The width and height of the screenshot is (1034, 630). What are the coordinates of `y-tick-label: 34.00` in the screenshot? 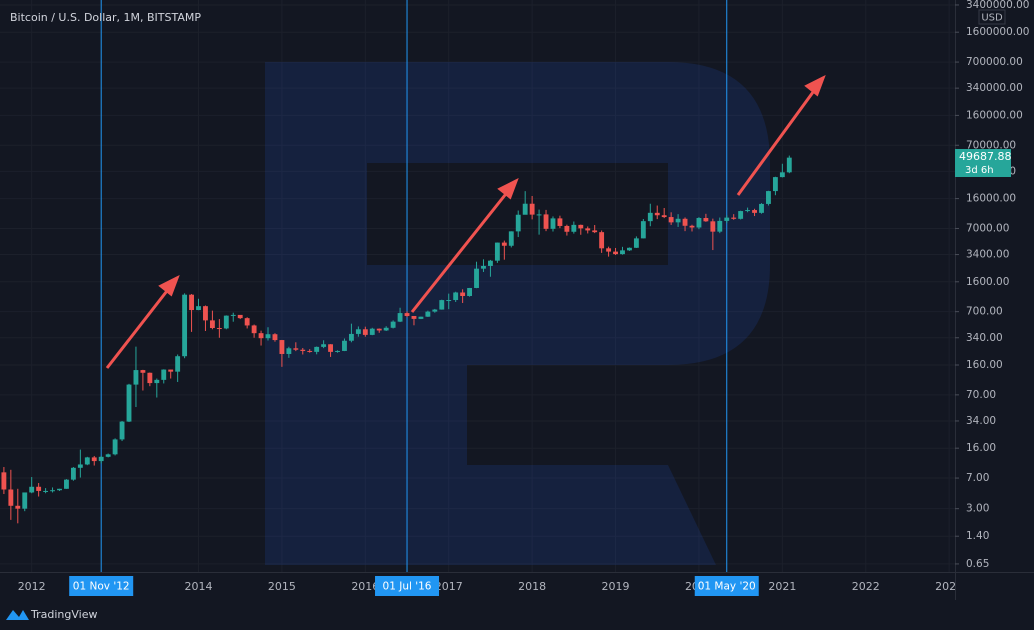 It's located at (981, 421).